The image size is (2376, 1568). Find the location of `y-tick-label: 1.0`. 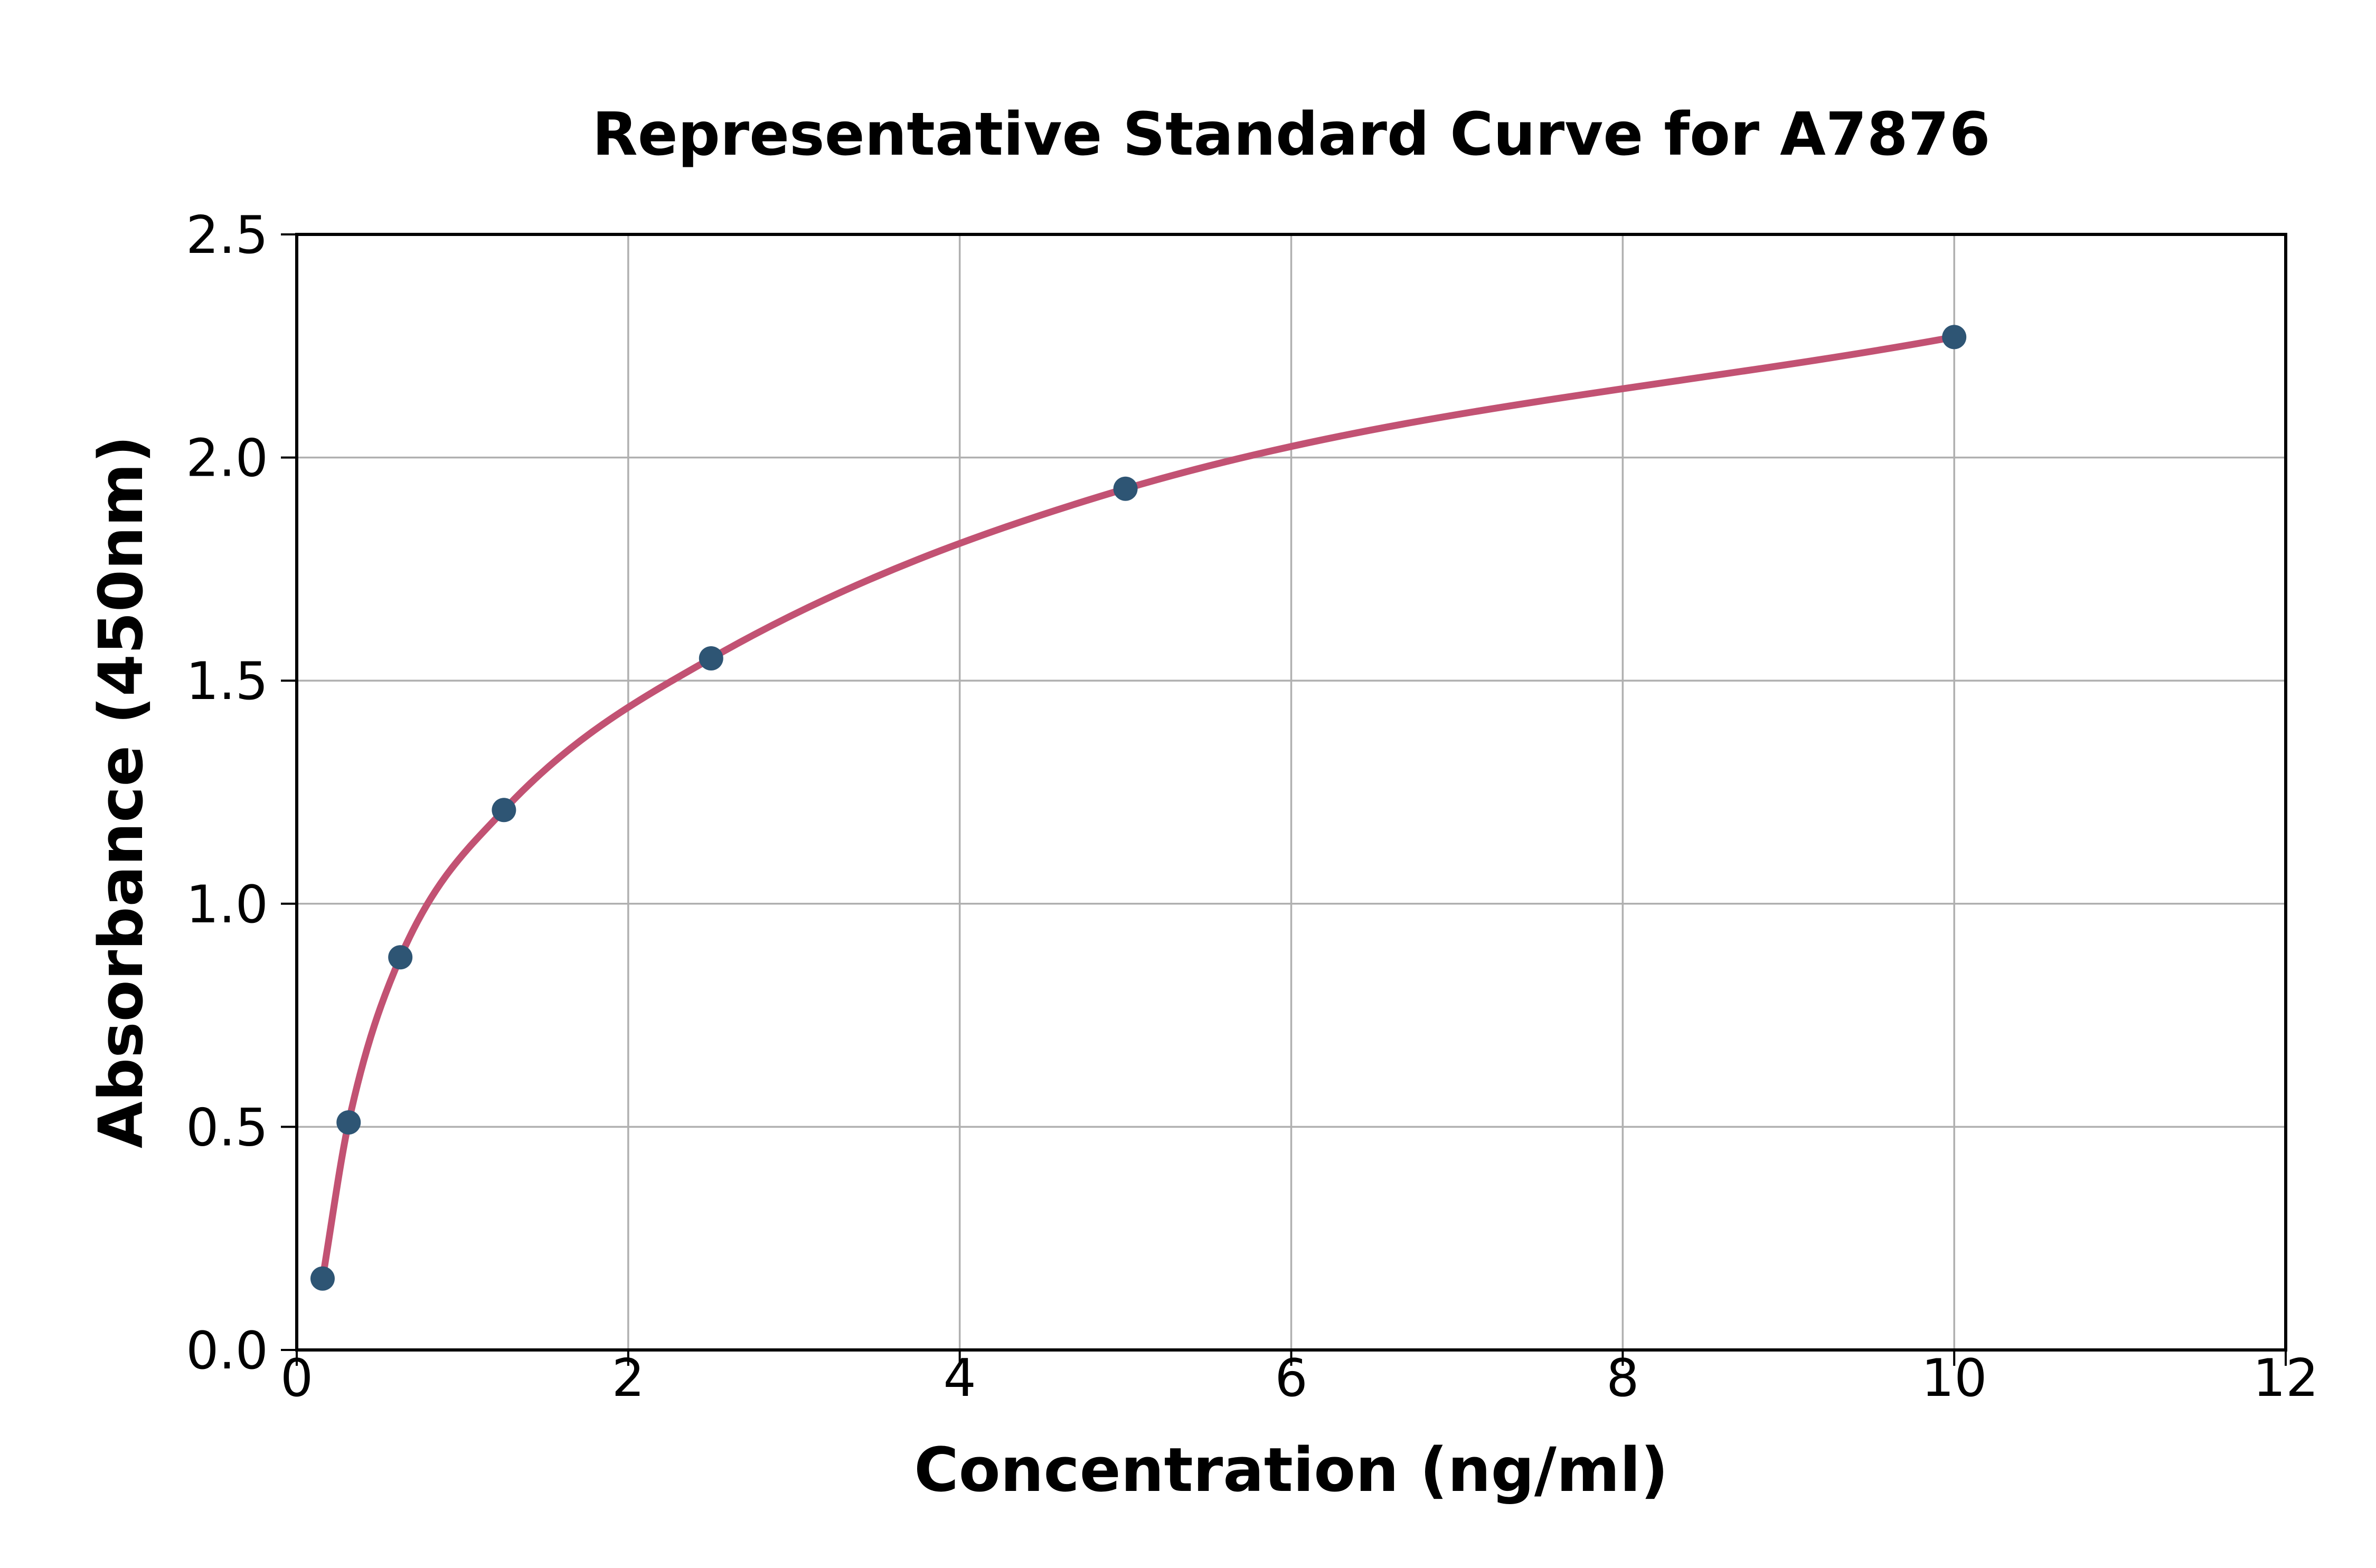

y-tick-label: 1.0 is located at coordinates (227, 905).